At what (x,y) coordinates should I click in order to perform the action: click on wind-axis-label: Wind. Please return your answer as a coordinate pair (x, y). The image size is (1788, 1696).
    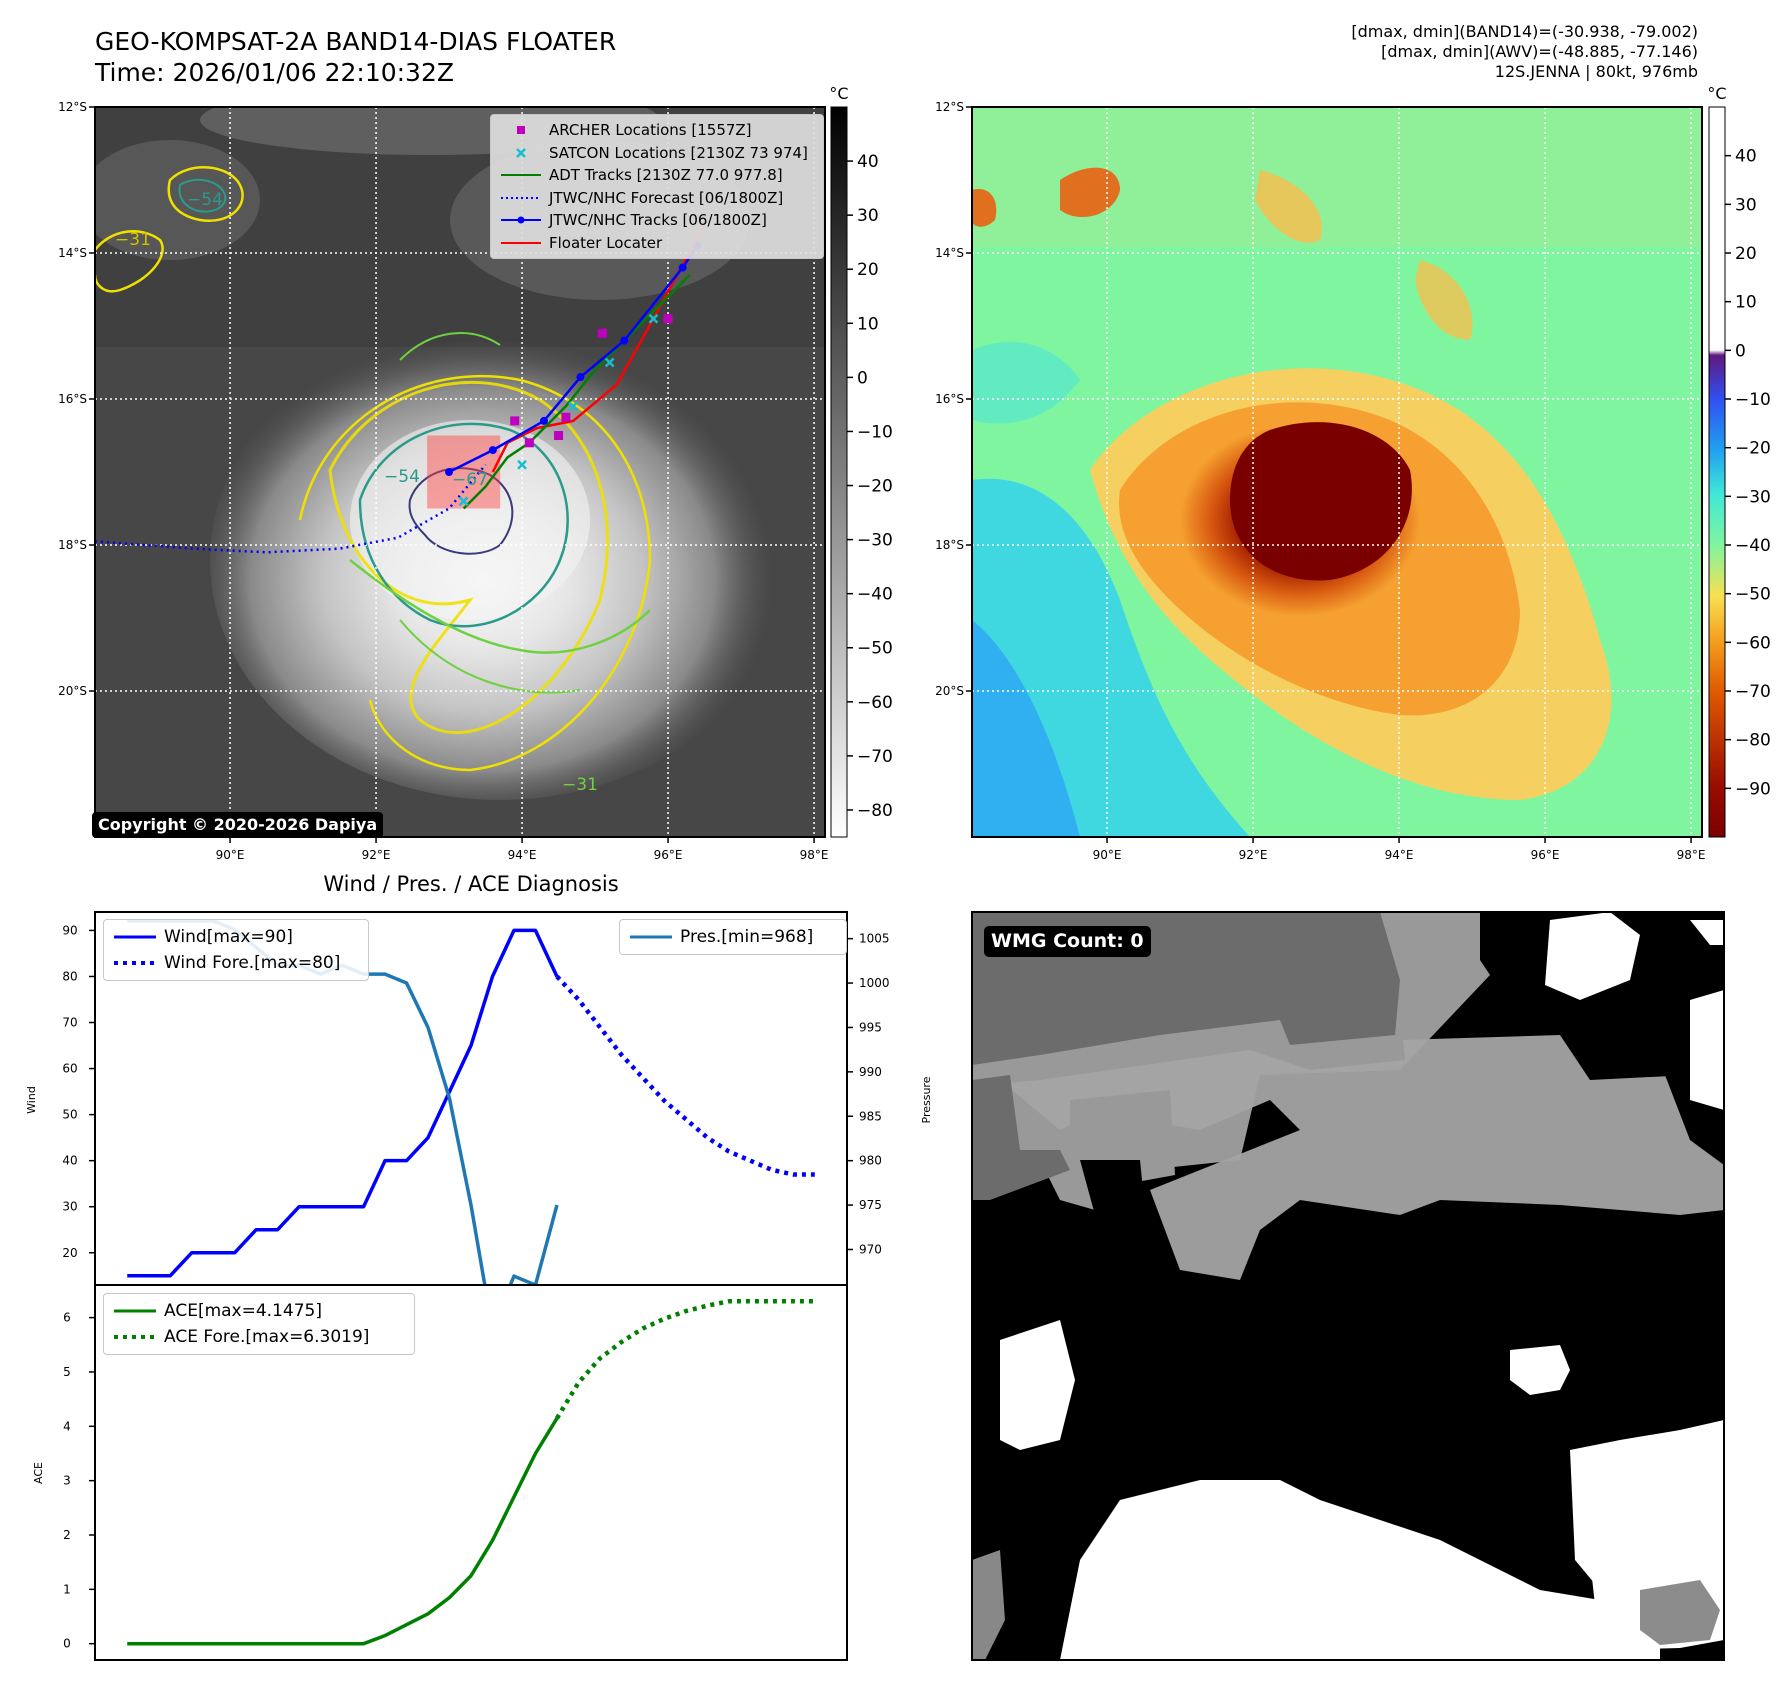
    Looking at the image, I should click on (31, 1100).